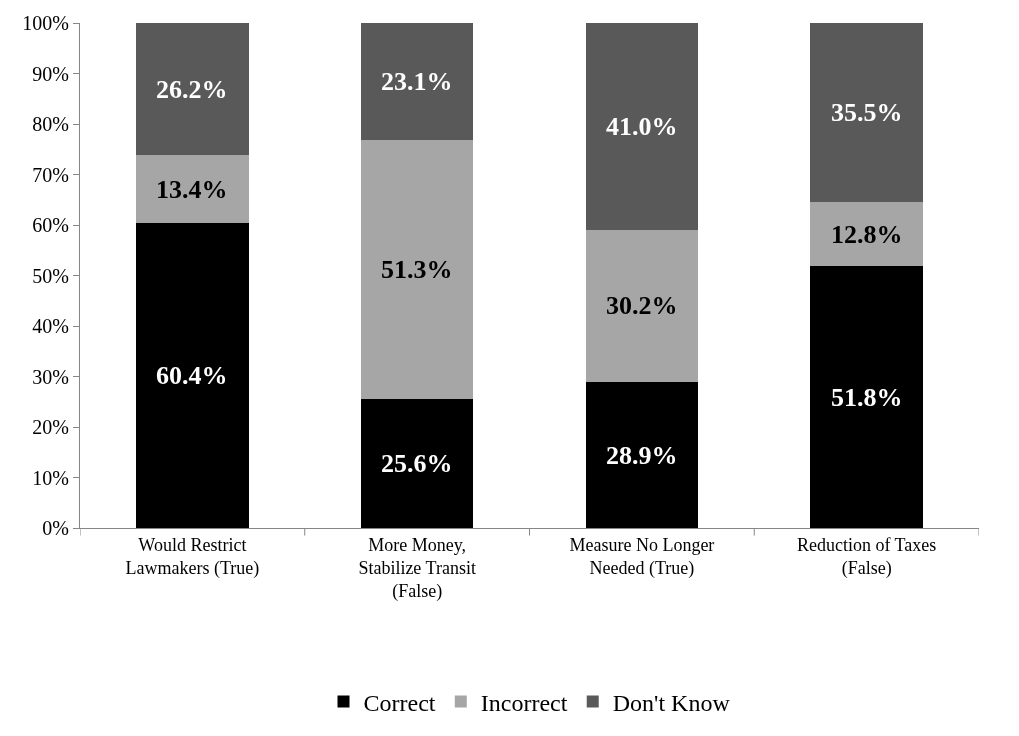 This screenshot has width=1019, height=736. Describe the element at coordinates (417, 568) in the screenshot. I see `x-tick-label: More Money, Stabilize Transit (False)` at that location.